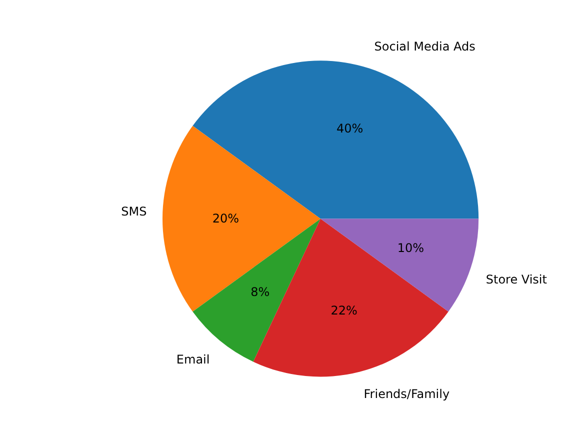 This screenshot has height=438, width=565. I want to click on data-label: 10%, so click(410, 248).